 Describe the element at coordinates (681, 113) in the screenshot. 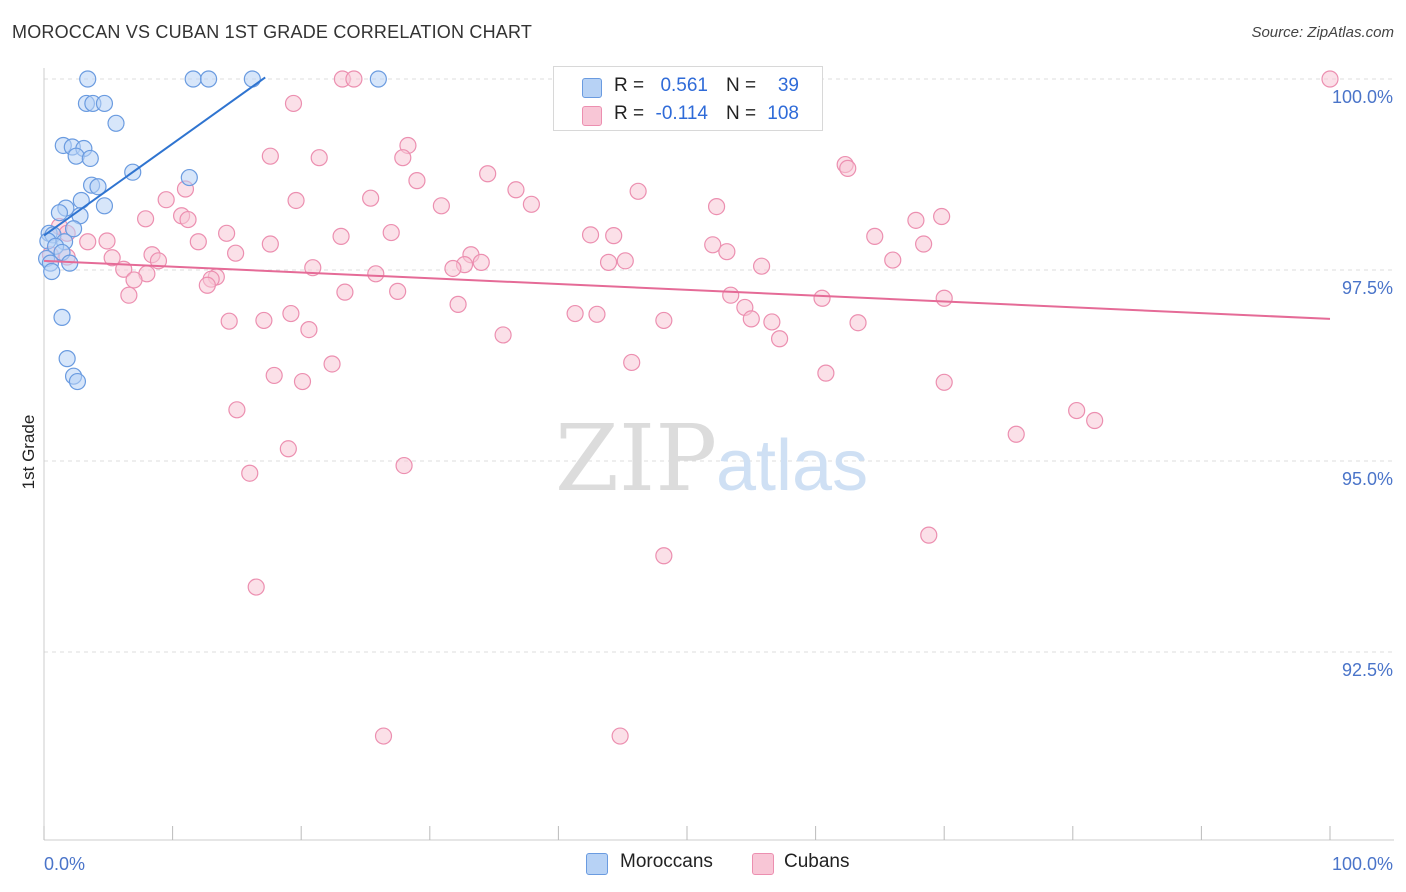

I see `r-value: -0.114` at that location.